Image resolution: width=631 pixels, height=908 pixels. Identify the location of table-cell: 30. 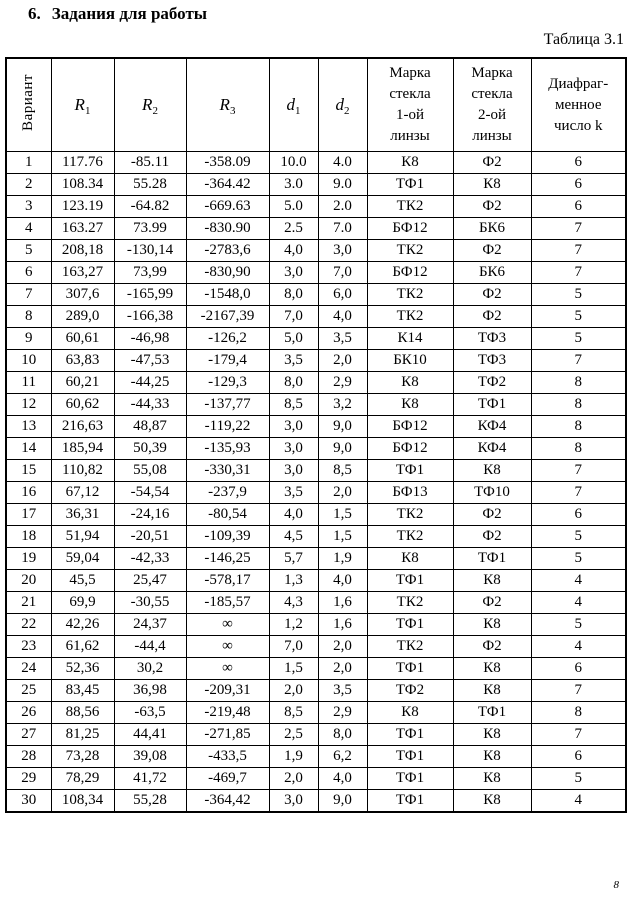
(28, 801).